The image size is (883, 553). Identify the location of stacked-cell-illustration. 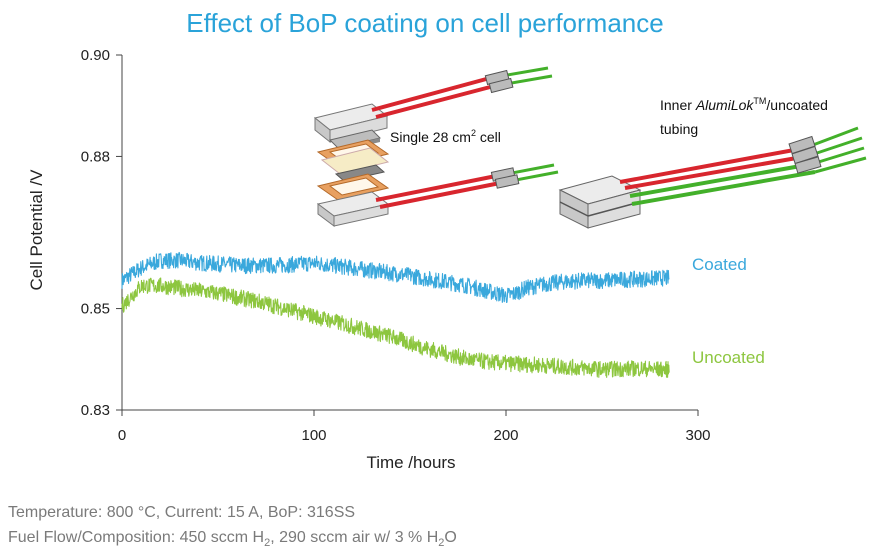
(712, 177).